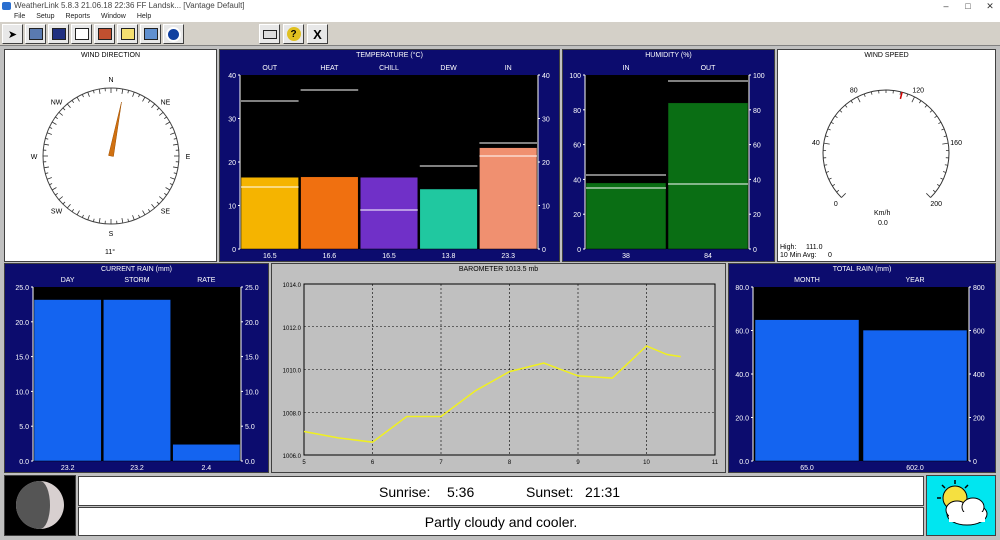  Describe the element at coordinates (232, 207) in the screenshot. I see `temperature-tick-left: 10` at that location.